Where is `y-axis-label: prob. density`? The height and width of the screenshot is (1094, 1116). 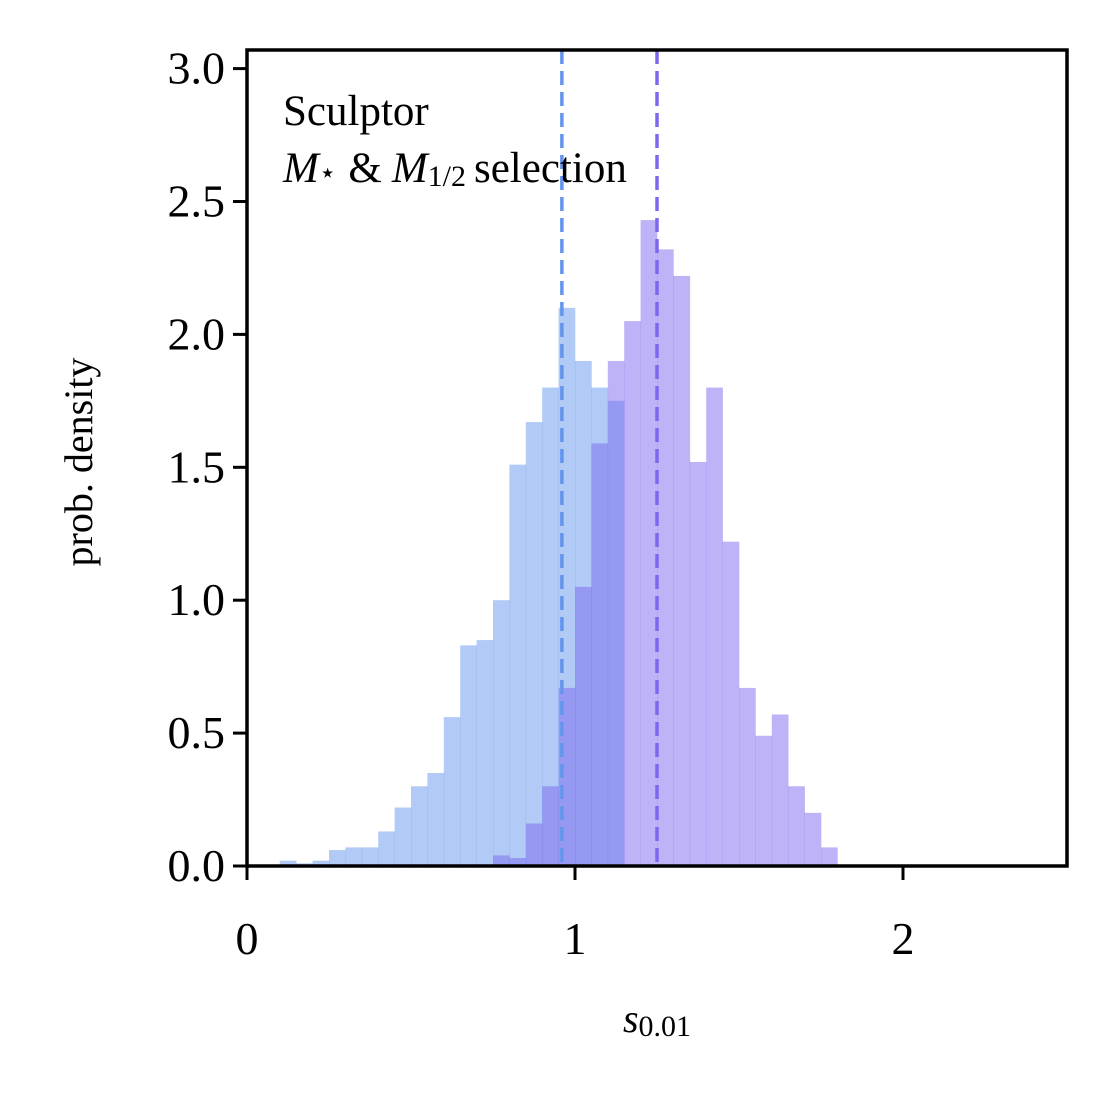
y-axis-label: prob. density is located at coordinates (78, 462).